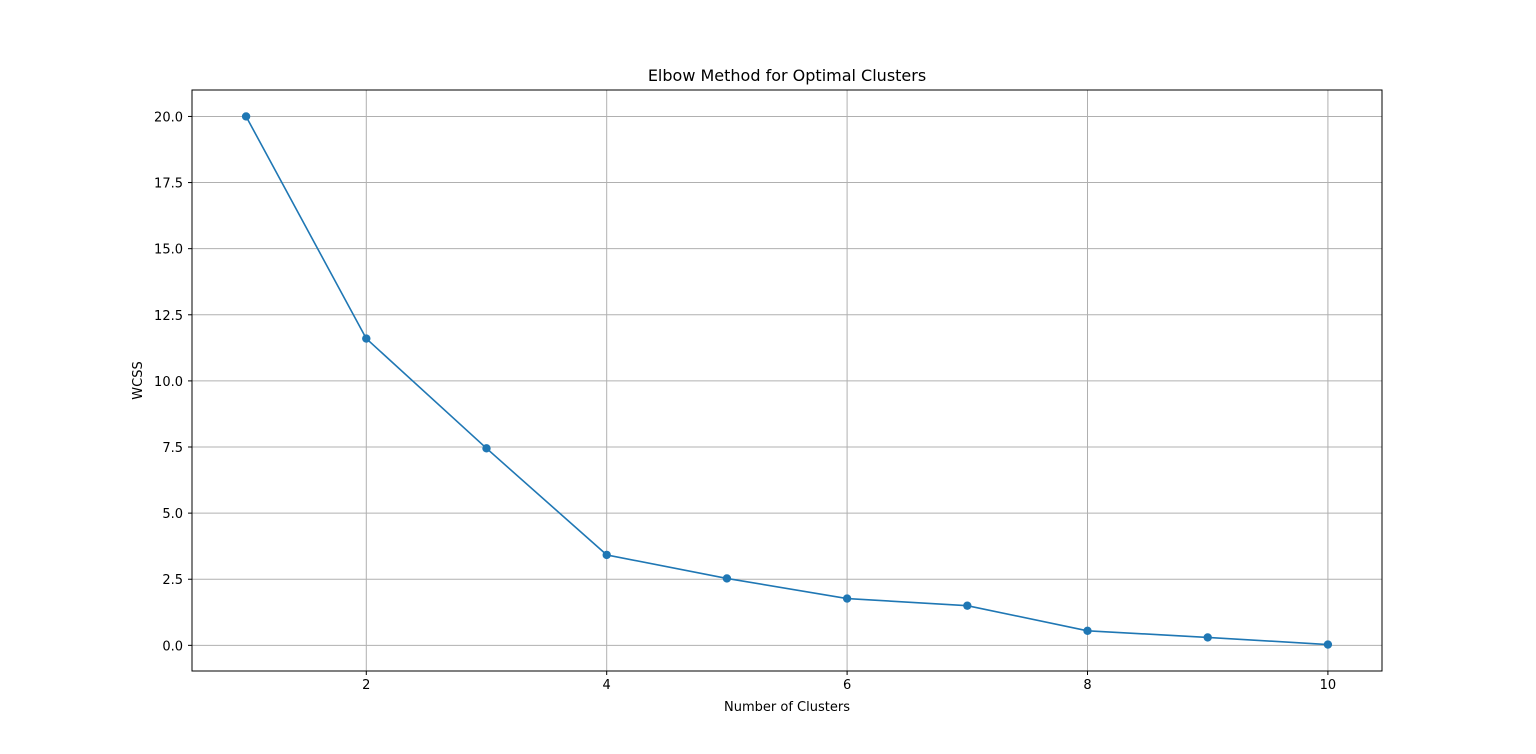  What do you see at coordinates (607, 685) in the screenshot?
I see `x-tick-label: 4` at bounding box center [607, 685].